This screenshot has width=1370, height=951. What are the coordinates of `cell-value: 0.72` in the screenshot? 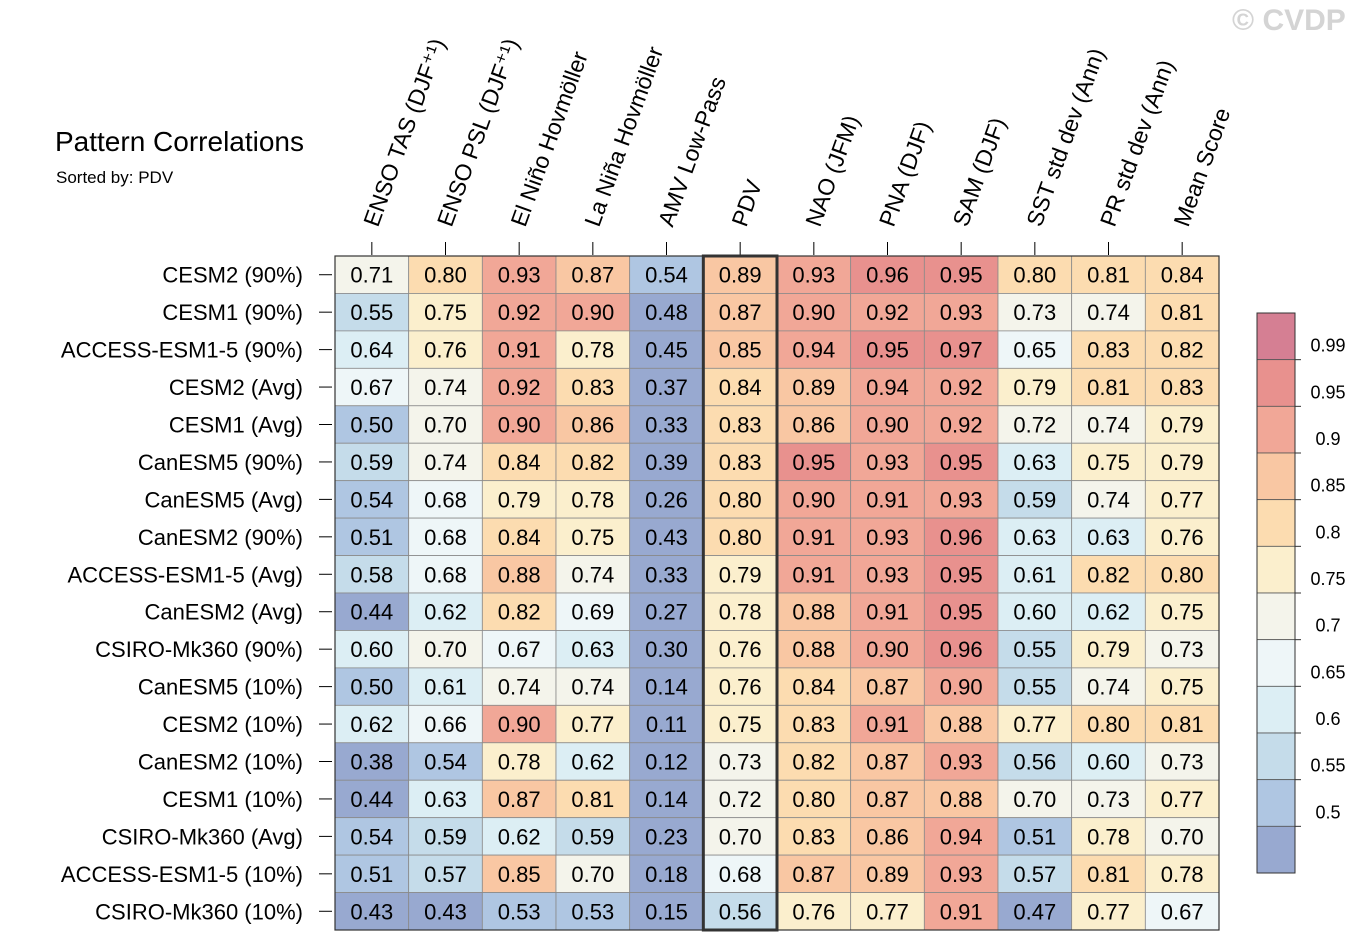 It's located at (740, 799).